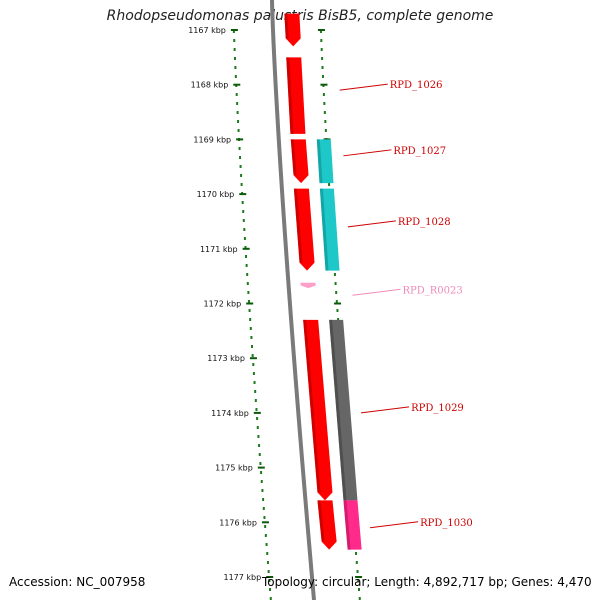 This screenshot has height=600, width=600. I want to click on tick-label: 1171 kbp, so click(219, 249).